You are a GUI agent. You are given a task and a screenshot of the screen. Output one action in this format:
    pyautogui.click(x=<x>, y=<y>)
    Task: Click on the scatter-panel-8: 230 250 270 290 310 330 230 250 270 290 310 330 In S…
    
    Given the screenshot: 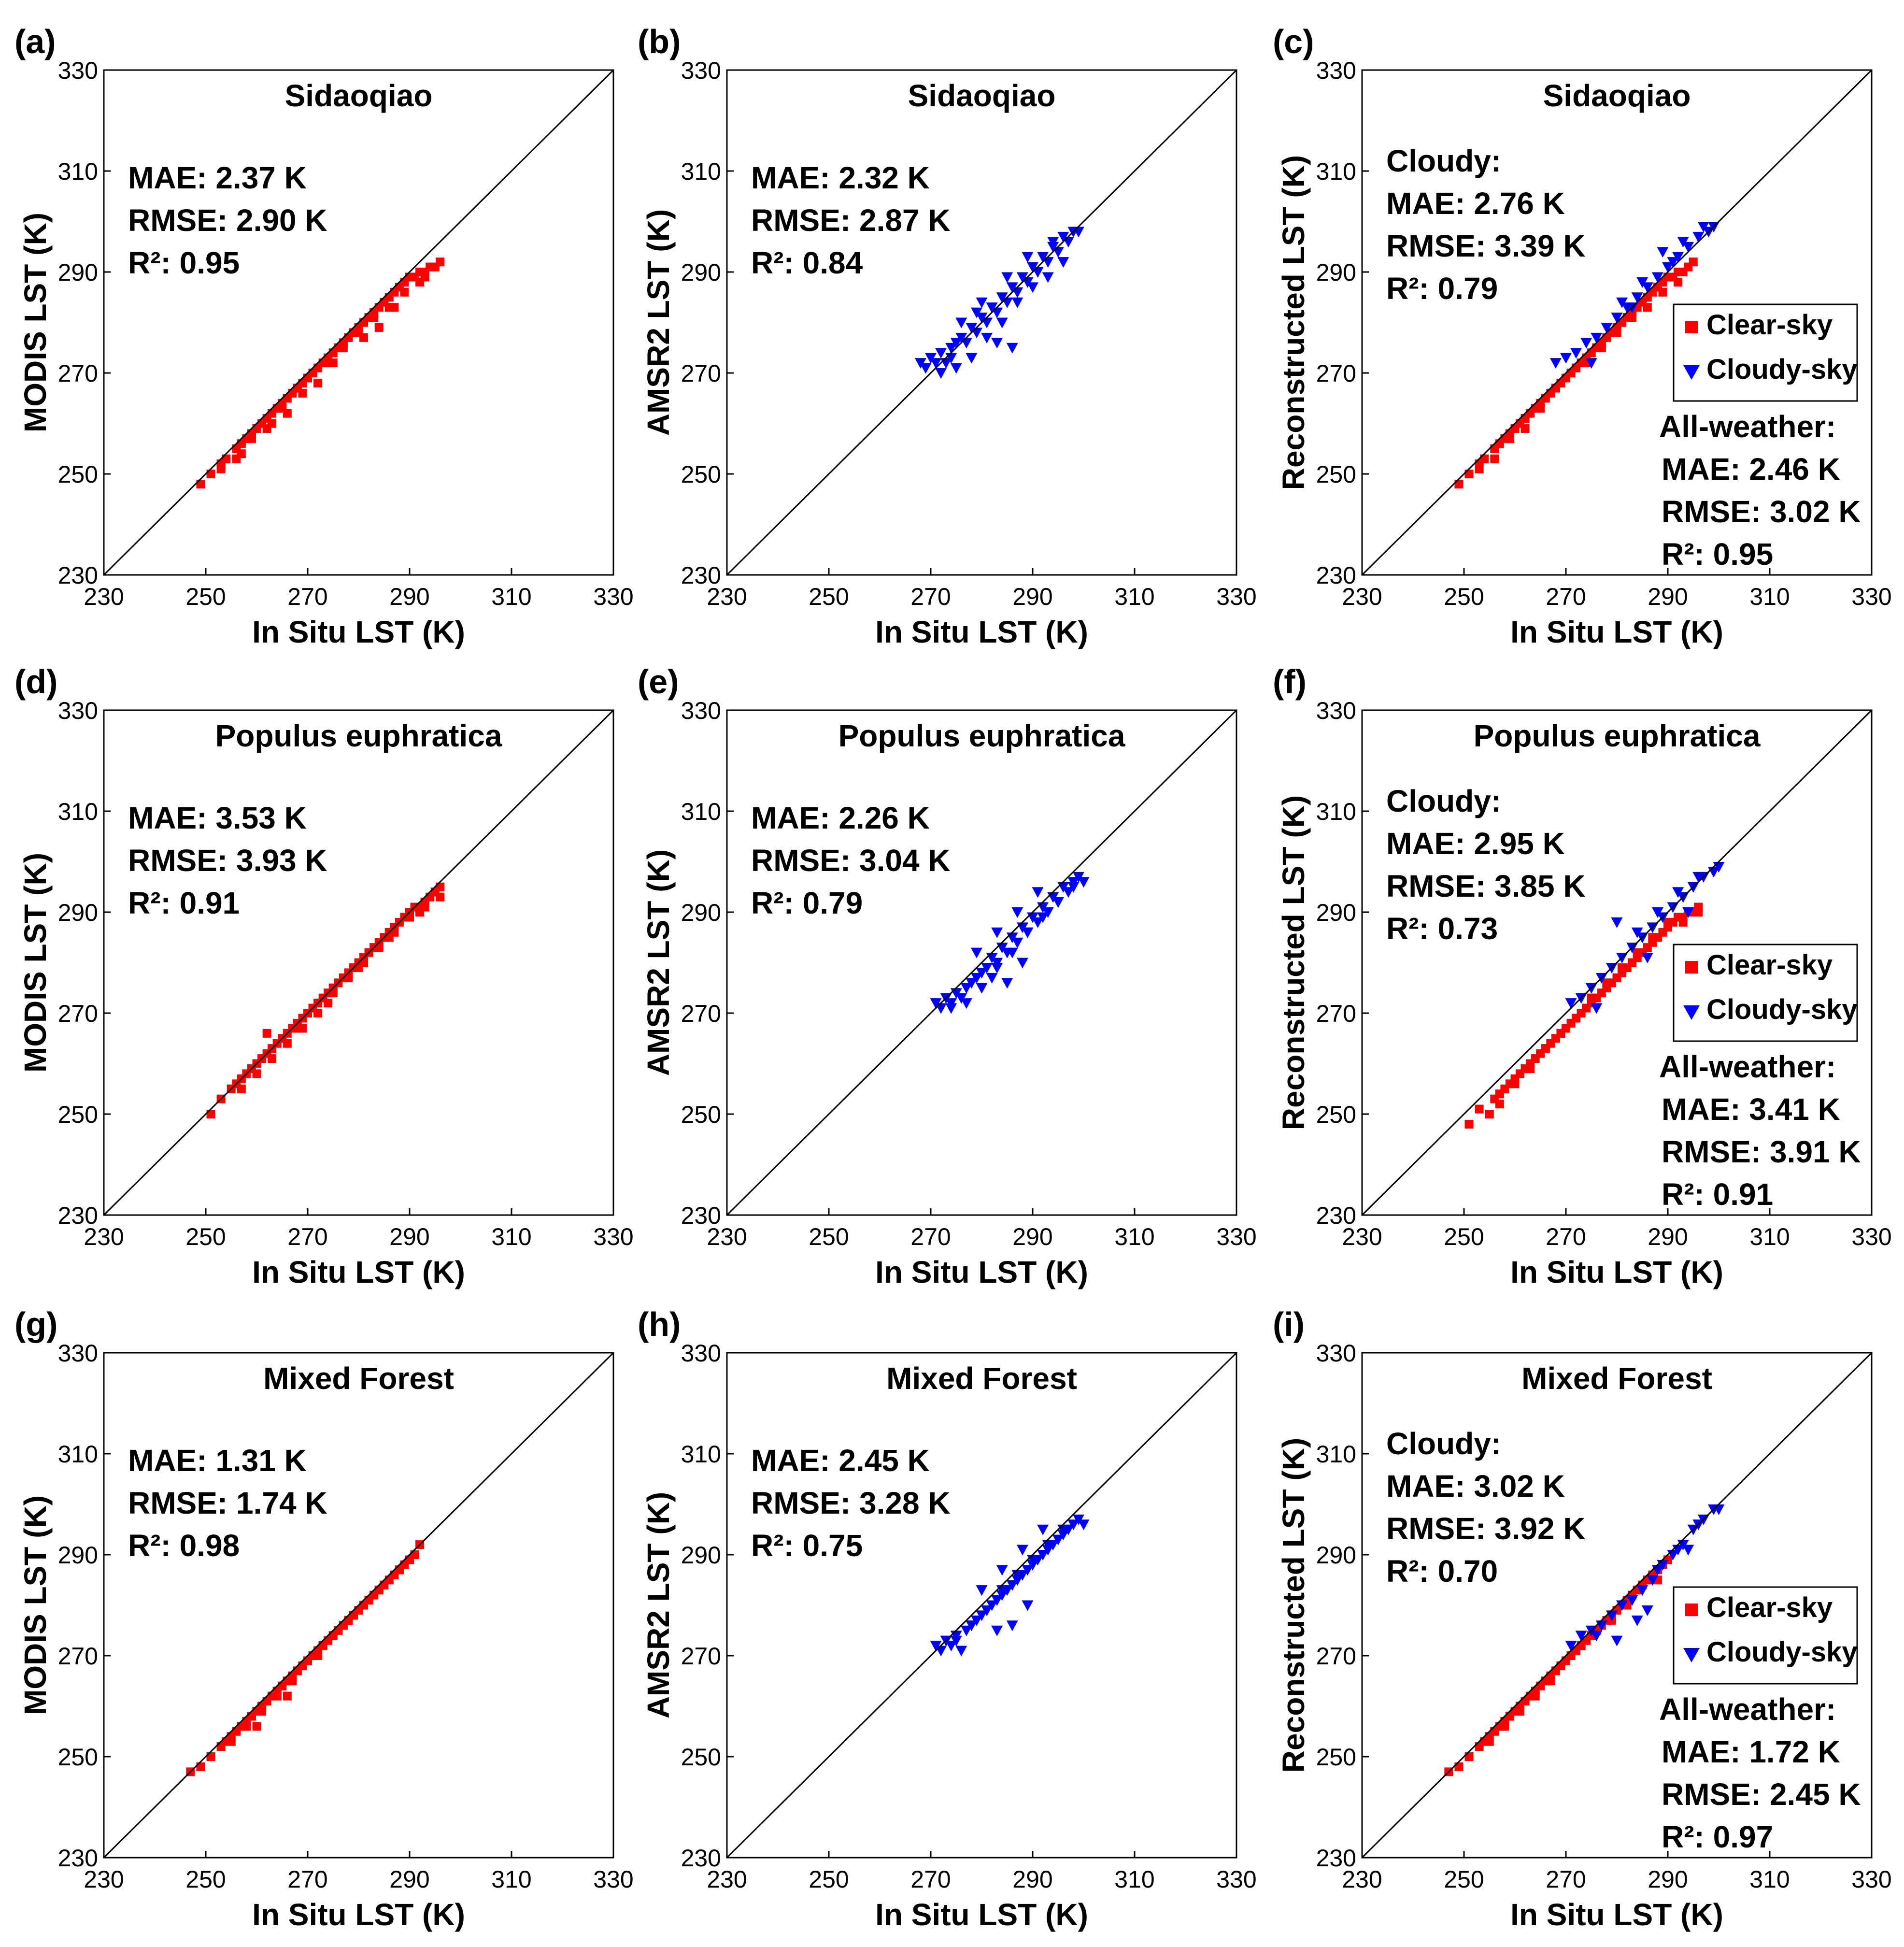 What is the action you would take?
    pyautogui.click(x=947, y=1618)
    